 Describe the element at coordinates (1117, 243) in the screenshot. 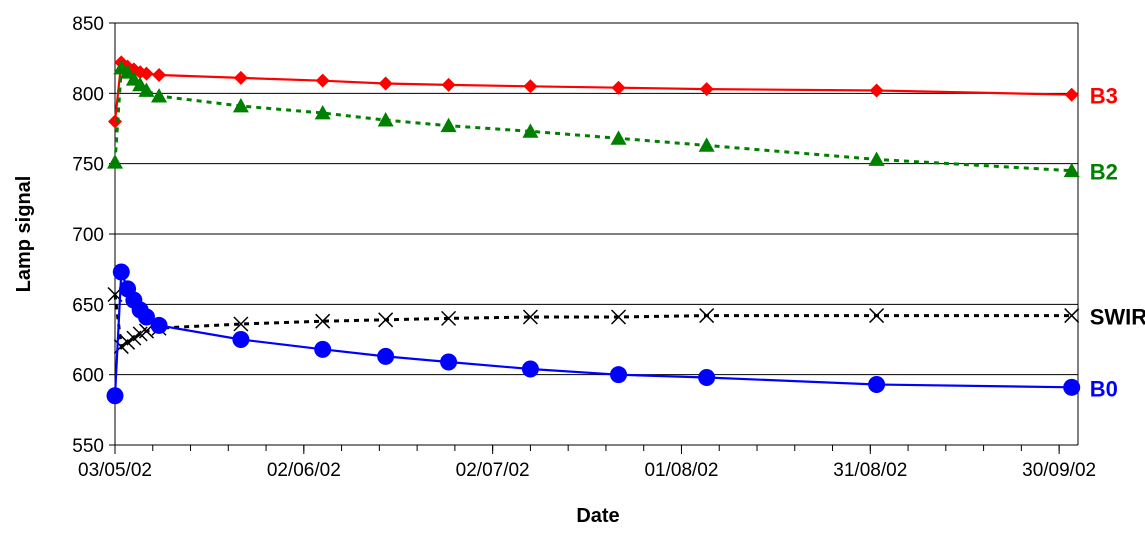

I see `series-labels: B3 B2 SWIR B0` at that location.